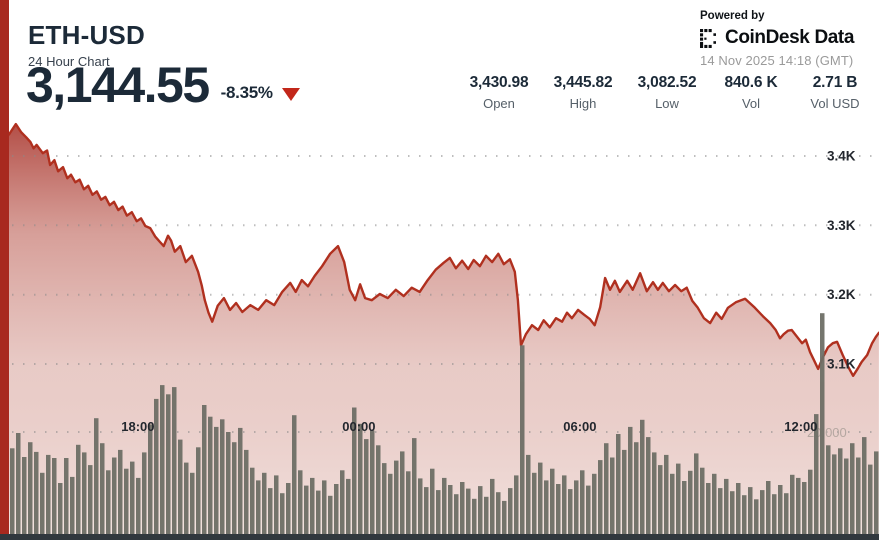 The height and width of the screenshot is (540, 879). Describe the element at coordinates (118, 85) in the screenshot. I see `current-price: 3,144.55` at that location.